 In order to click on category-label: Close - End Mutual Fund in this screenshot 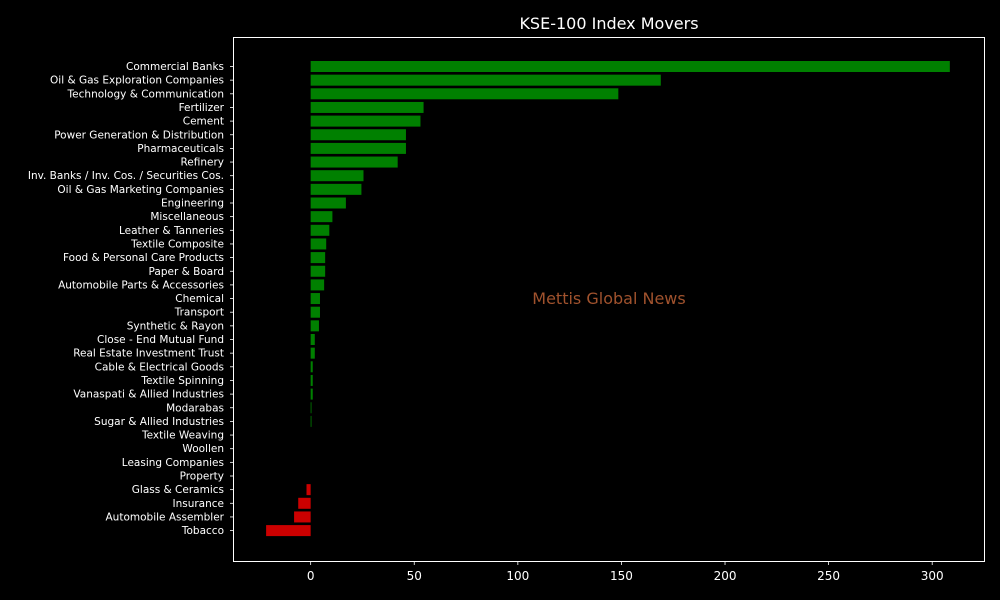, I will do `click(160, 340)`.